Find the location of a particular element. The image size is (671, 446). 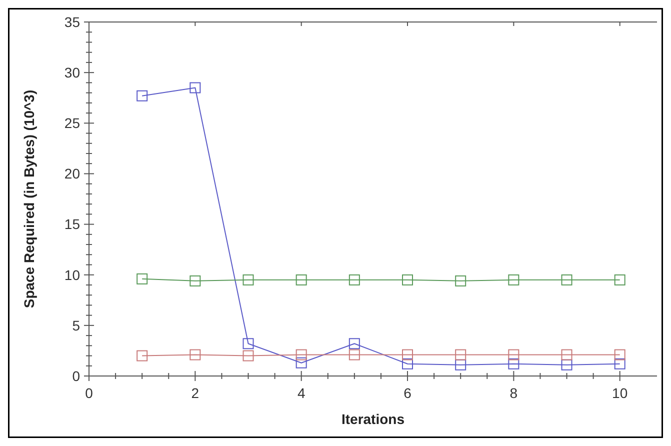

x-tick-label: 8 is located at coordinates (514, 393).